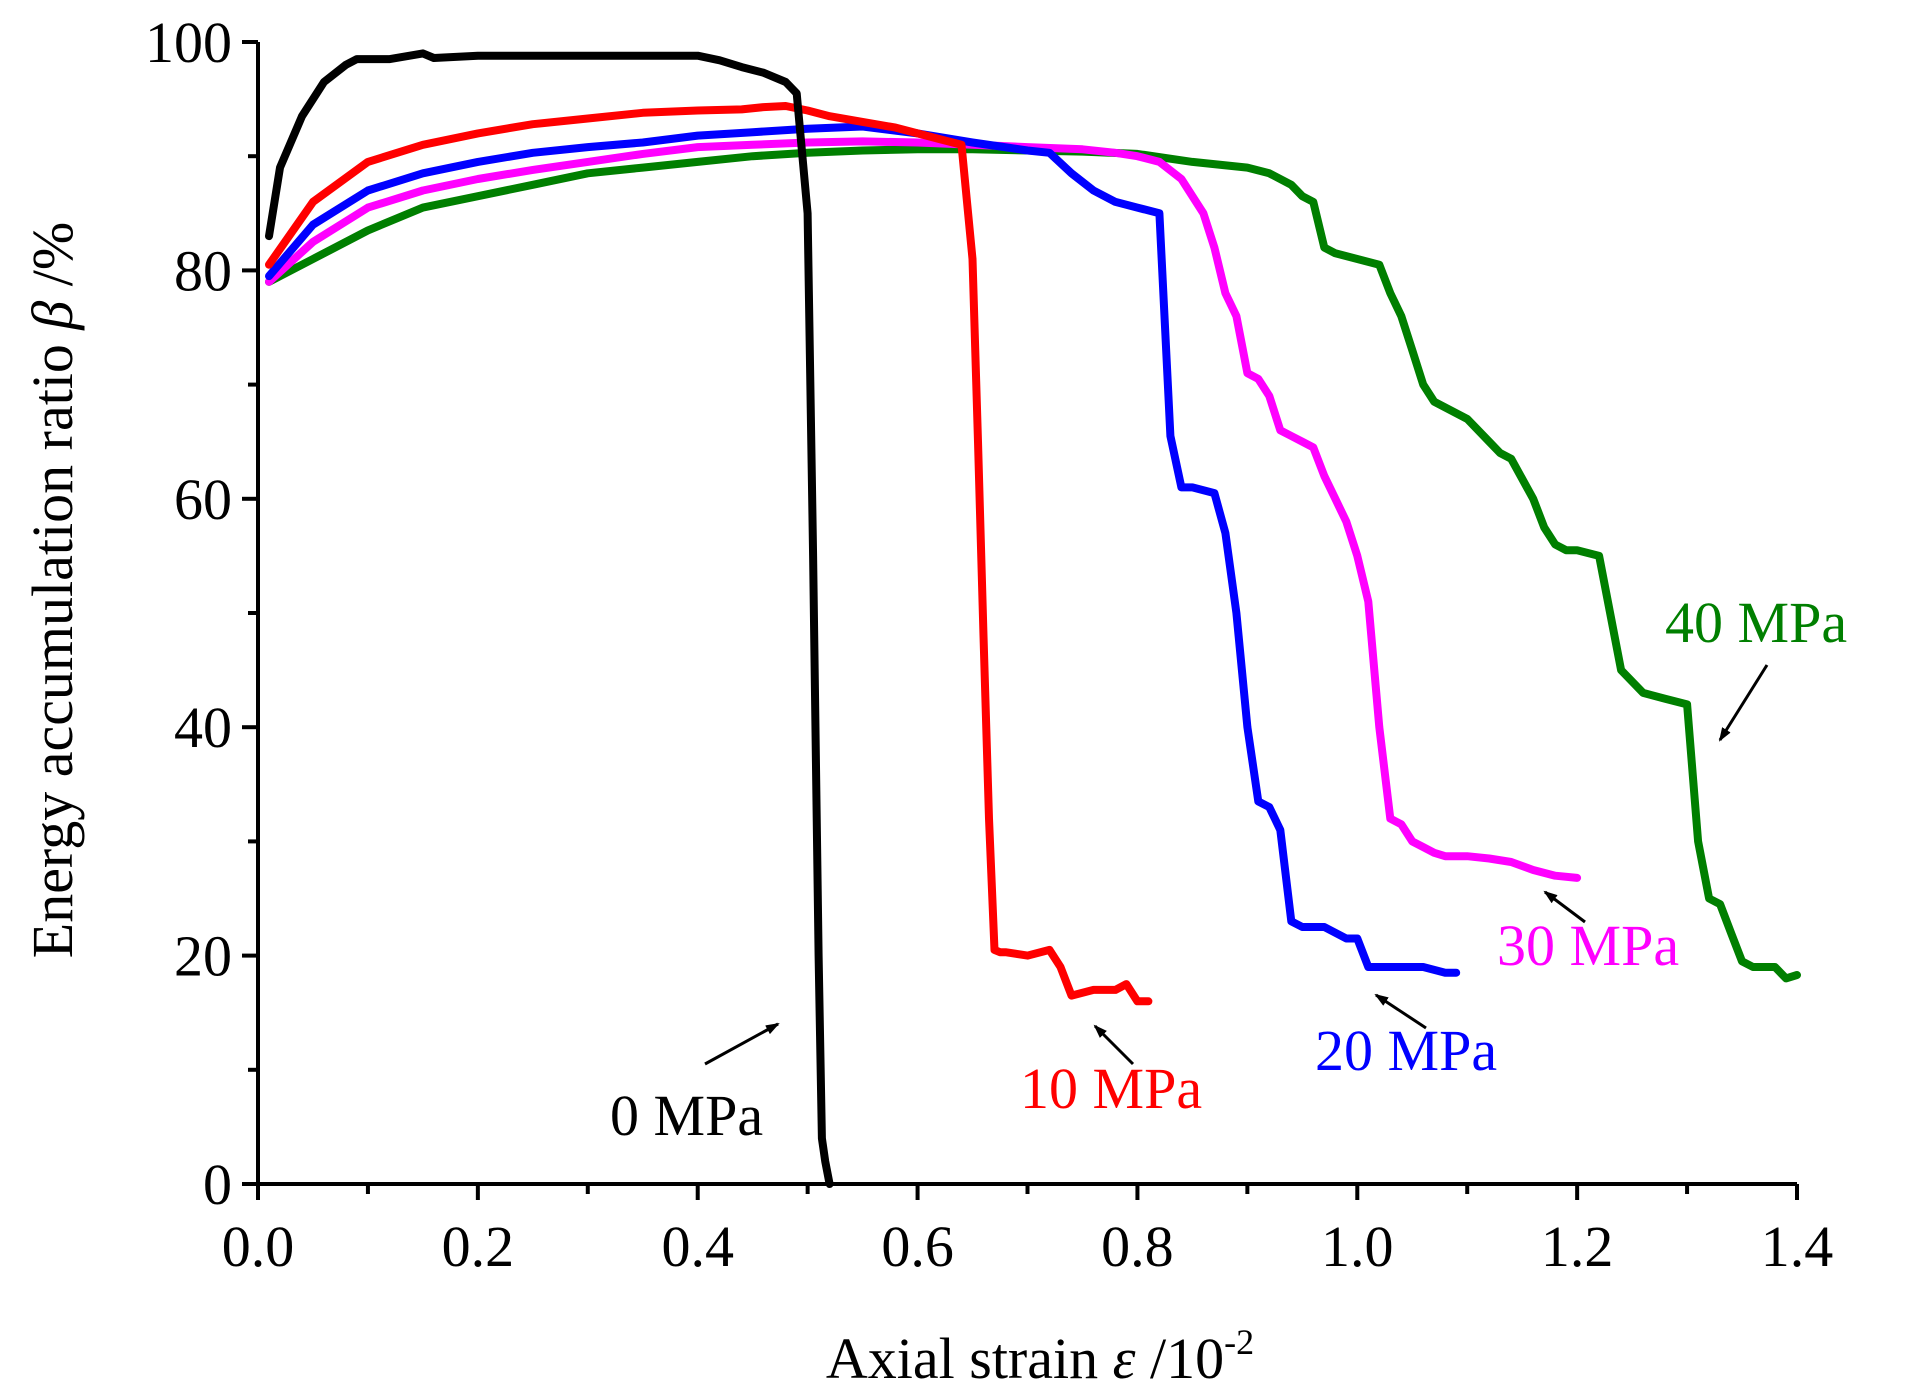  I want to click on y-tick-label: 0, so click(217, 1184).